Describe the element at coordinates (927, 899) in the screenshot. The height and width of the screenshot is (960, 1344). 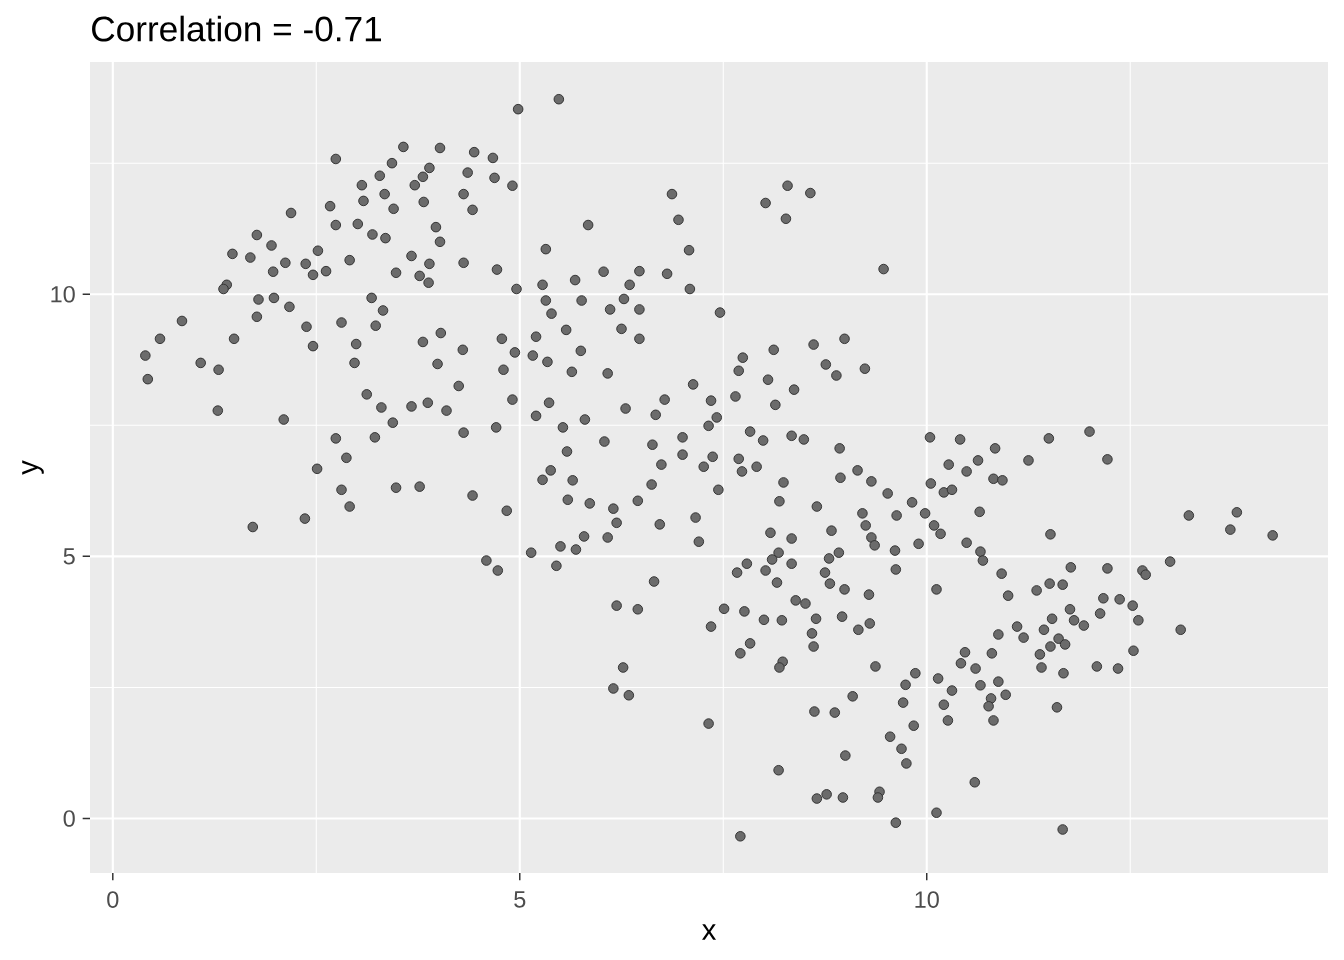
I see `x-tick-label: 10` at that location.